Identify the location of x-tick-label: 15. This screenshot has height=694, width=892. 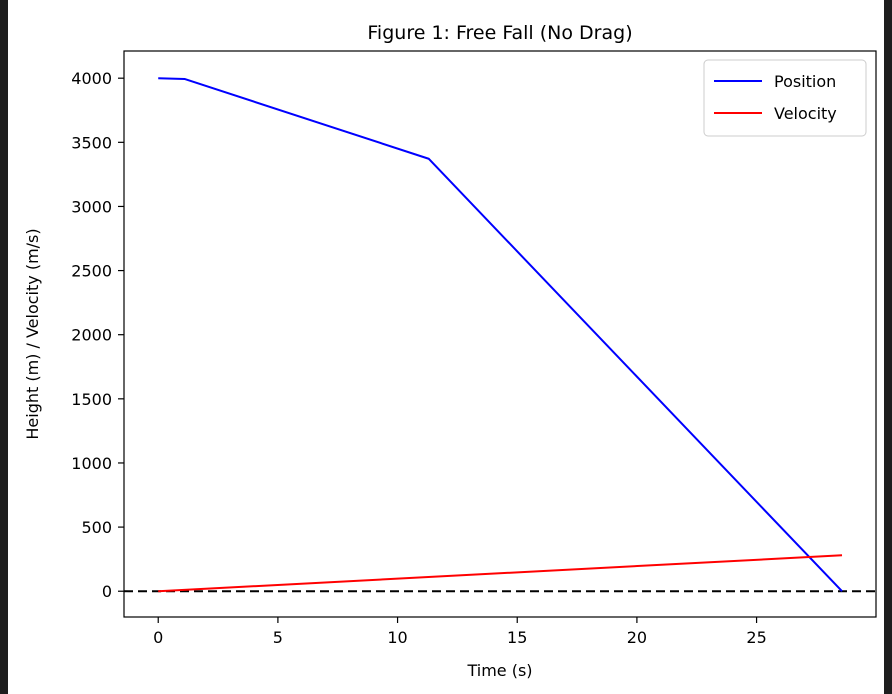
(517, 637).